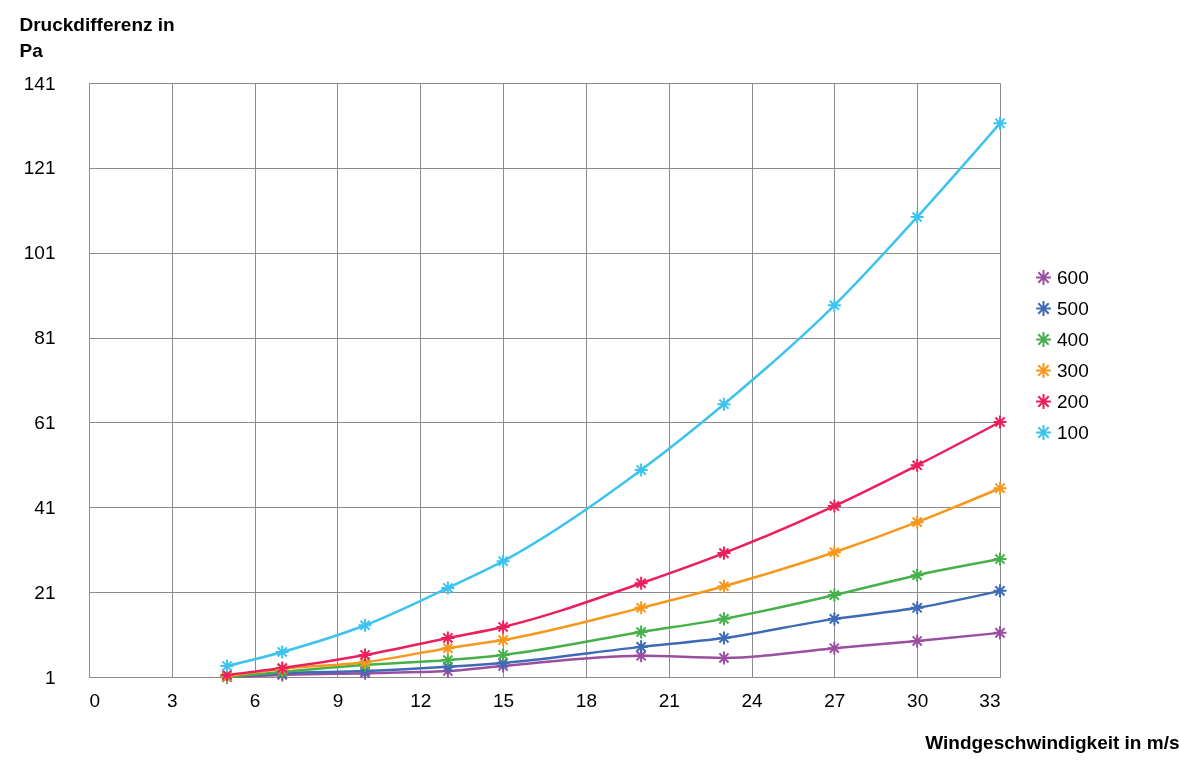 The image size is (1179, 765). Describe the element at coordinates (586, 700) in the screenshot. I see `x-tick-label: 18` at that location.